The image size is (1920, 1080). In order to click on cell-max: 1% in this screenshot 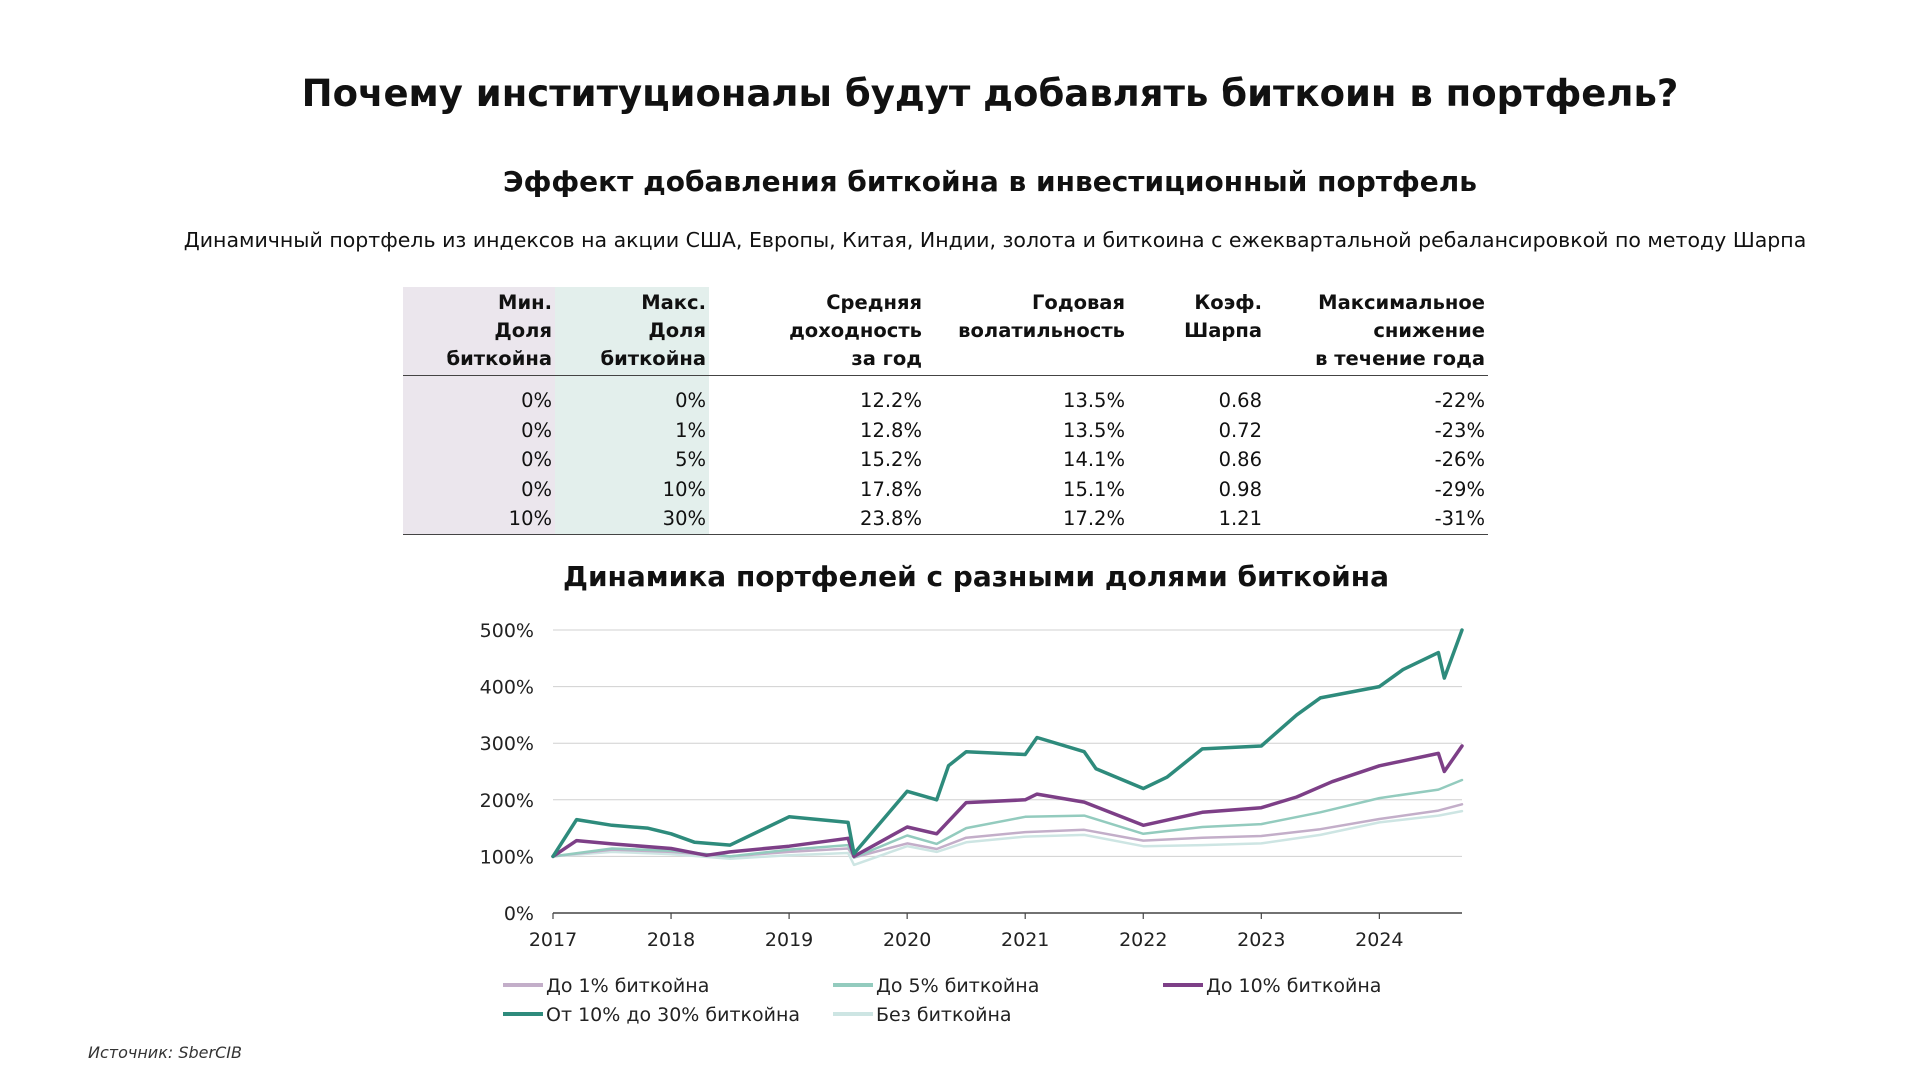, I will do `click(632, 430)`.